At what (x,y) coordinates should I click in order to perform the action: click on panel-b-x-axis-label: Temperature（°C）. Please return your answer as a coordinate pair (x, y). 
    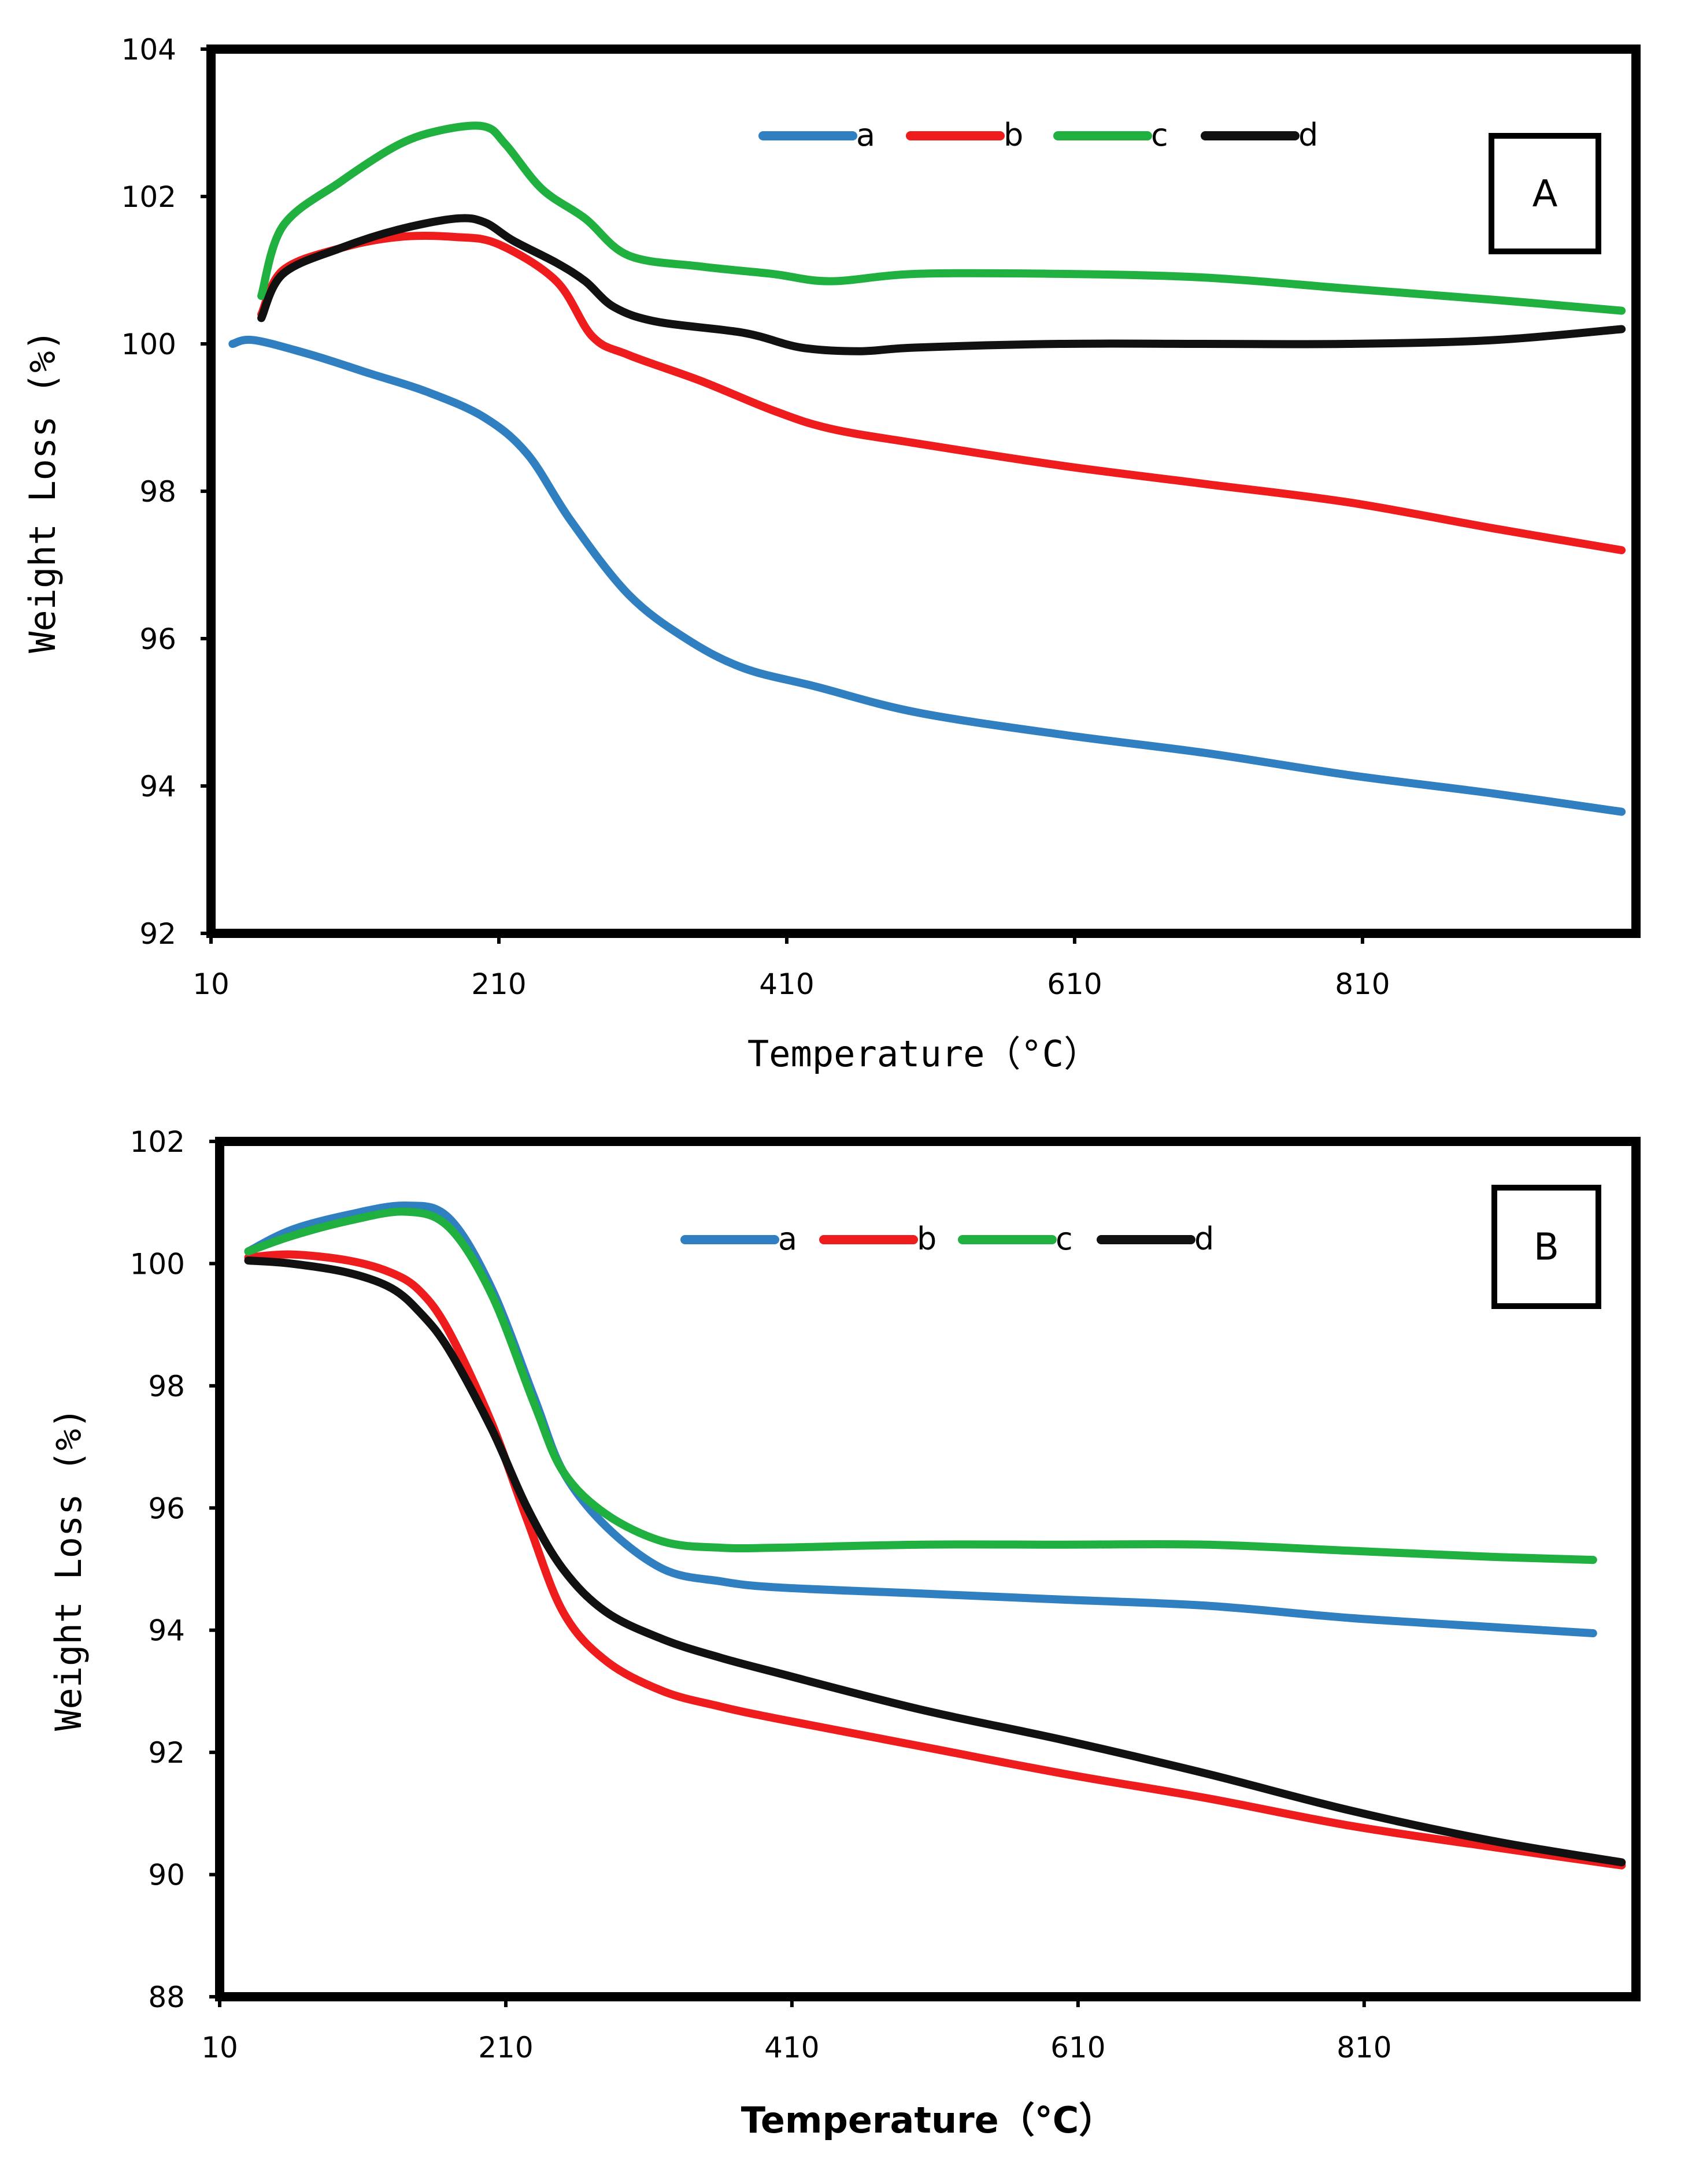
    Looking at the image, I should click on (928, 2120).